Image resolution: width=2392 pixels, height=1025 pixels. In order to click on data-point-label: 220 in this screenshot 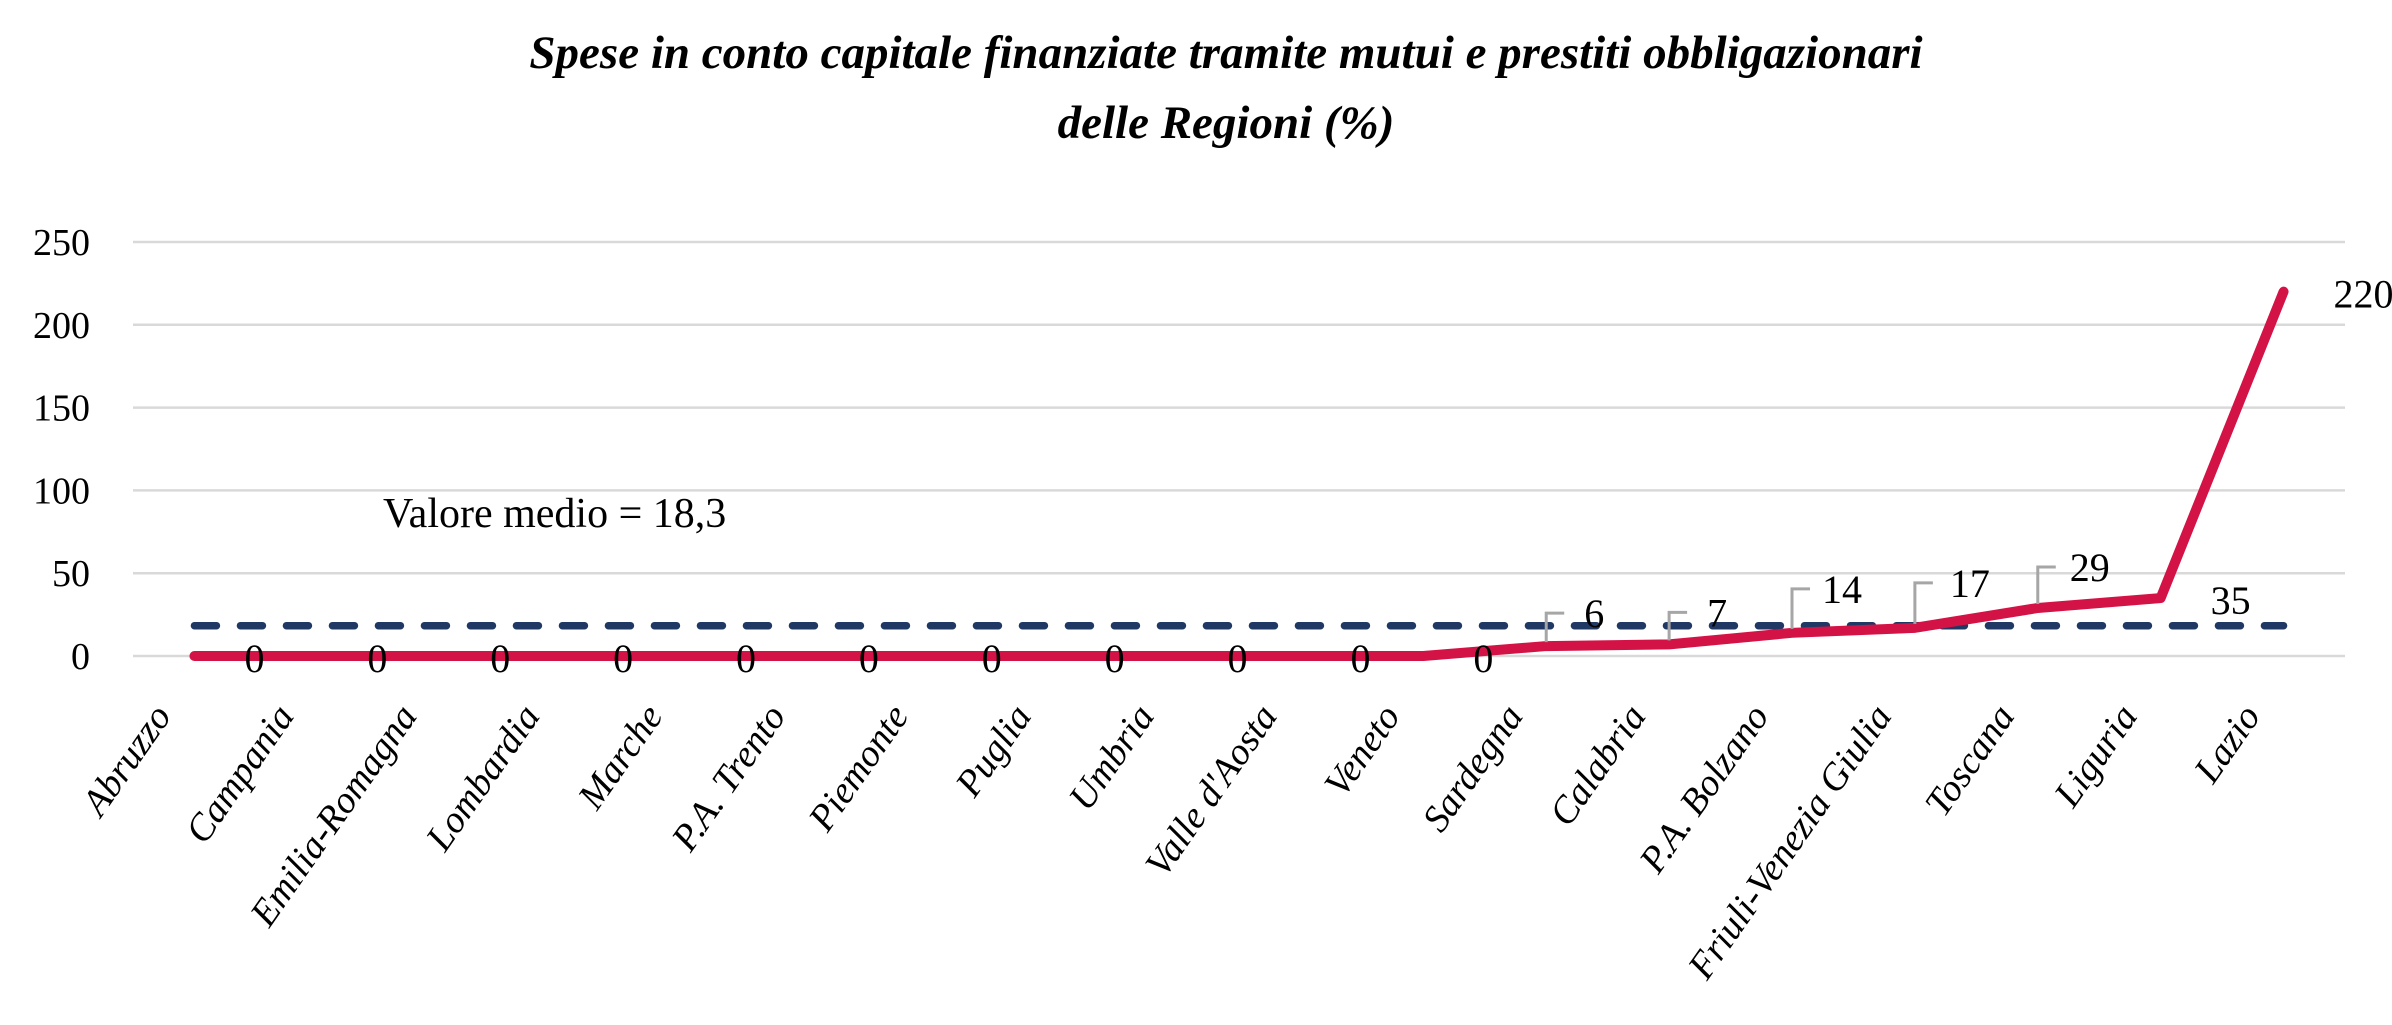, I will do `click(2363, 294)`.